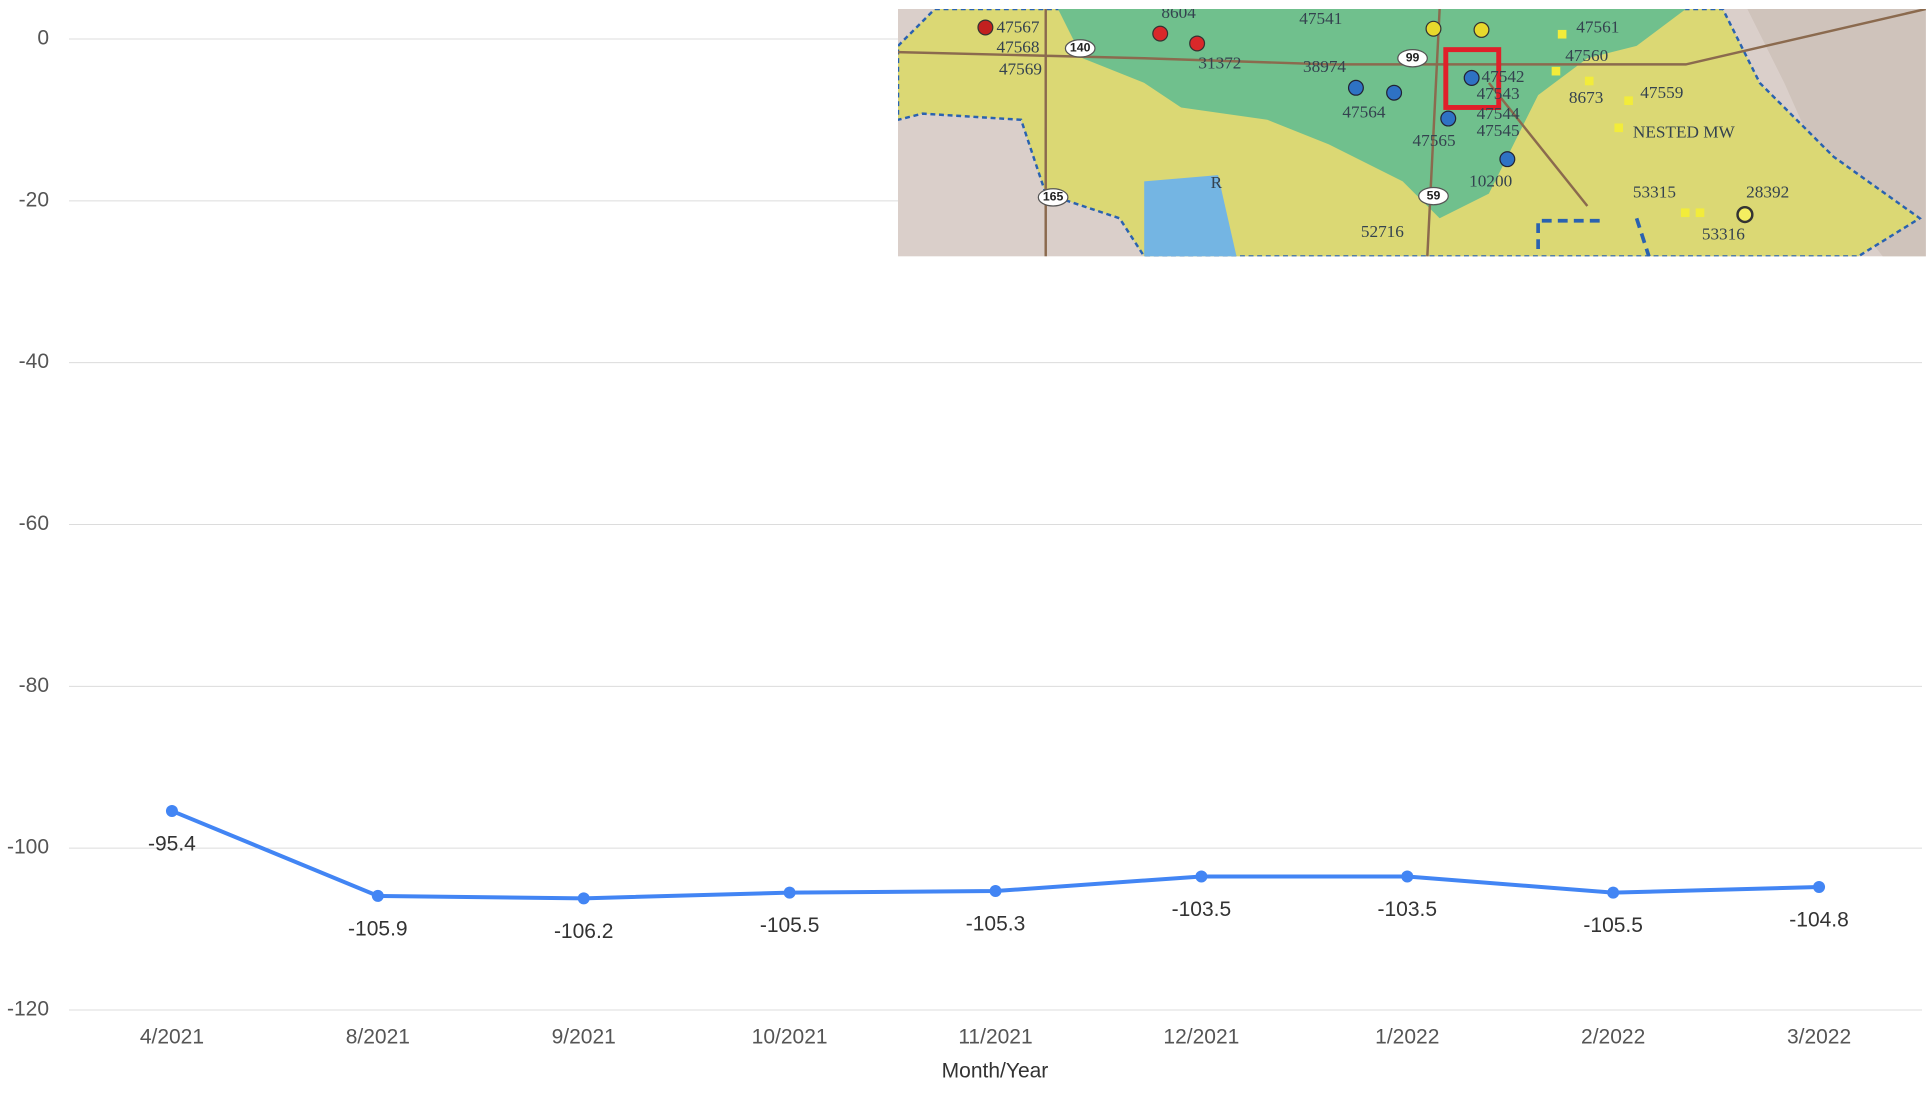 This screenshot has height=1098, width=1927. Describe the element at coordinates (1502, 76) in the screenshot. I see `map-label: 47542` at that location.